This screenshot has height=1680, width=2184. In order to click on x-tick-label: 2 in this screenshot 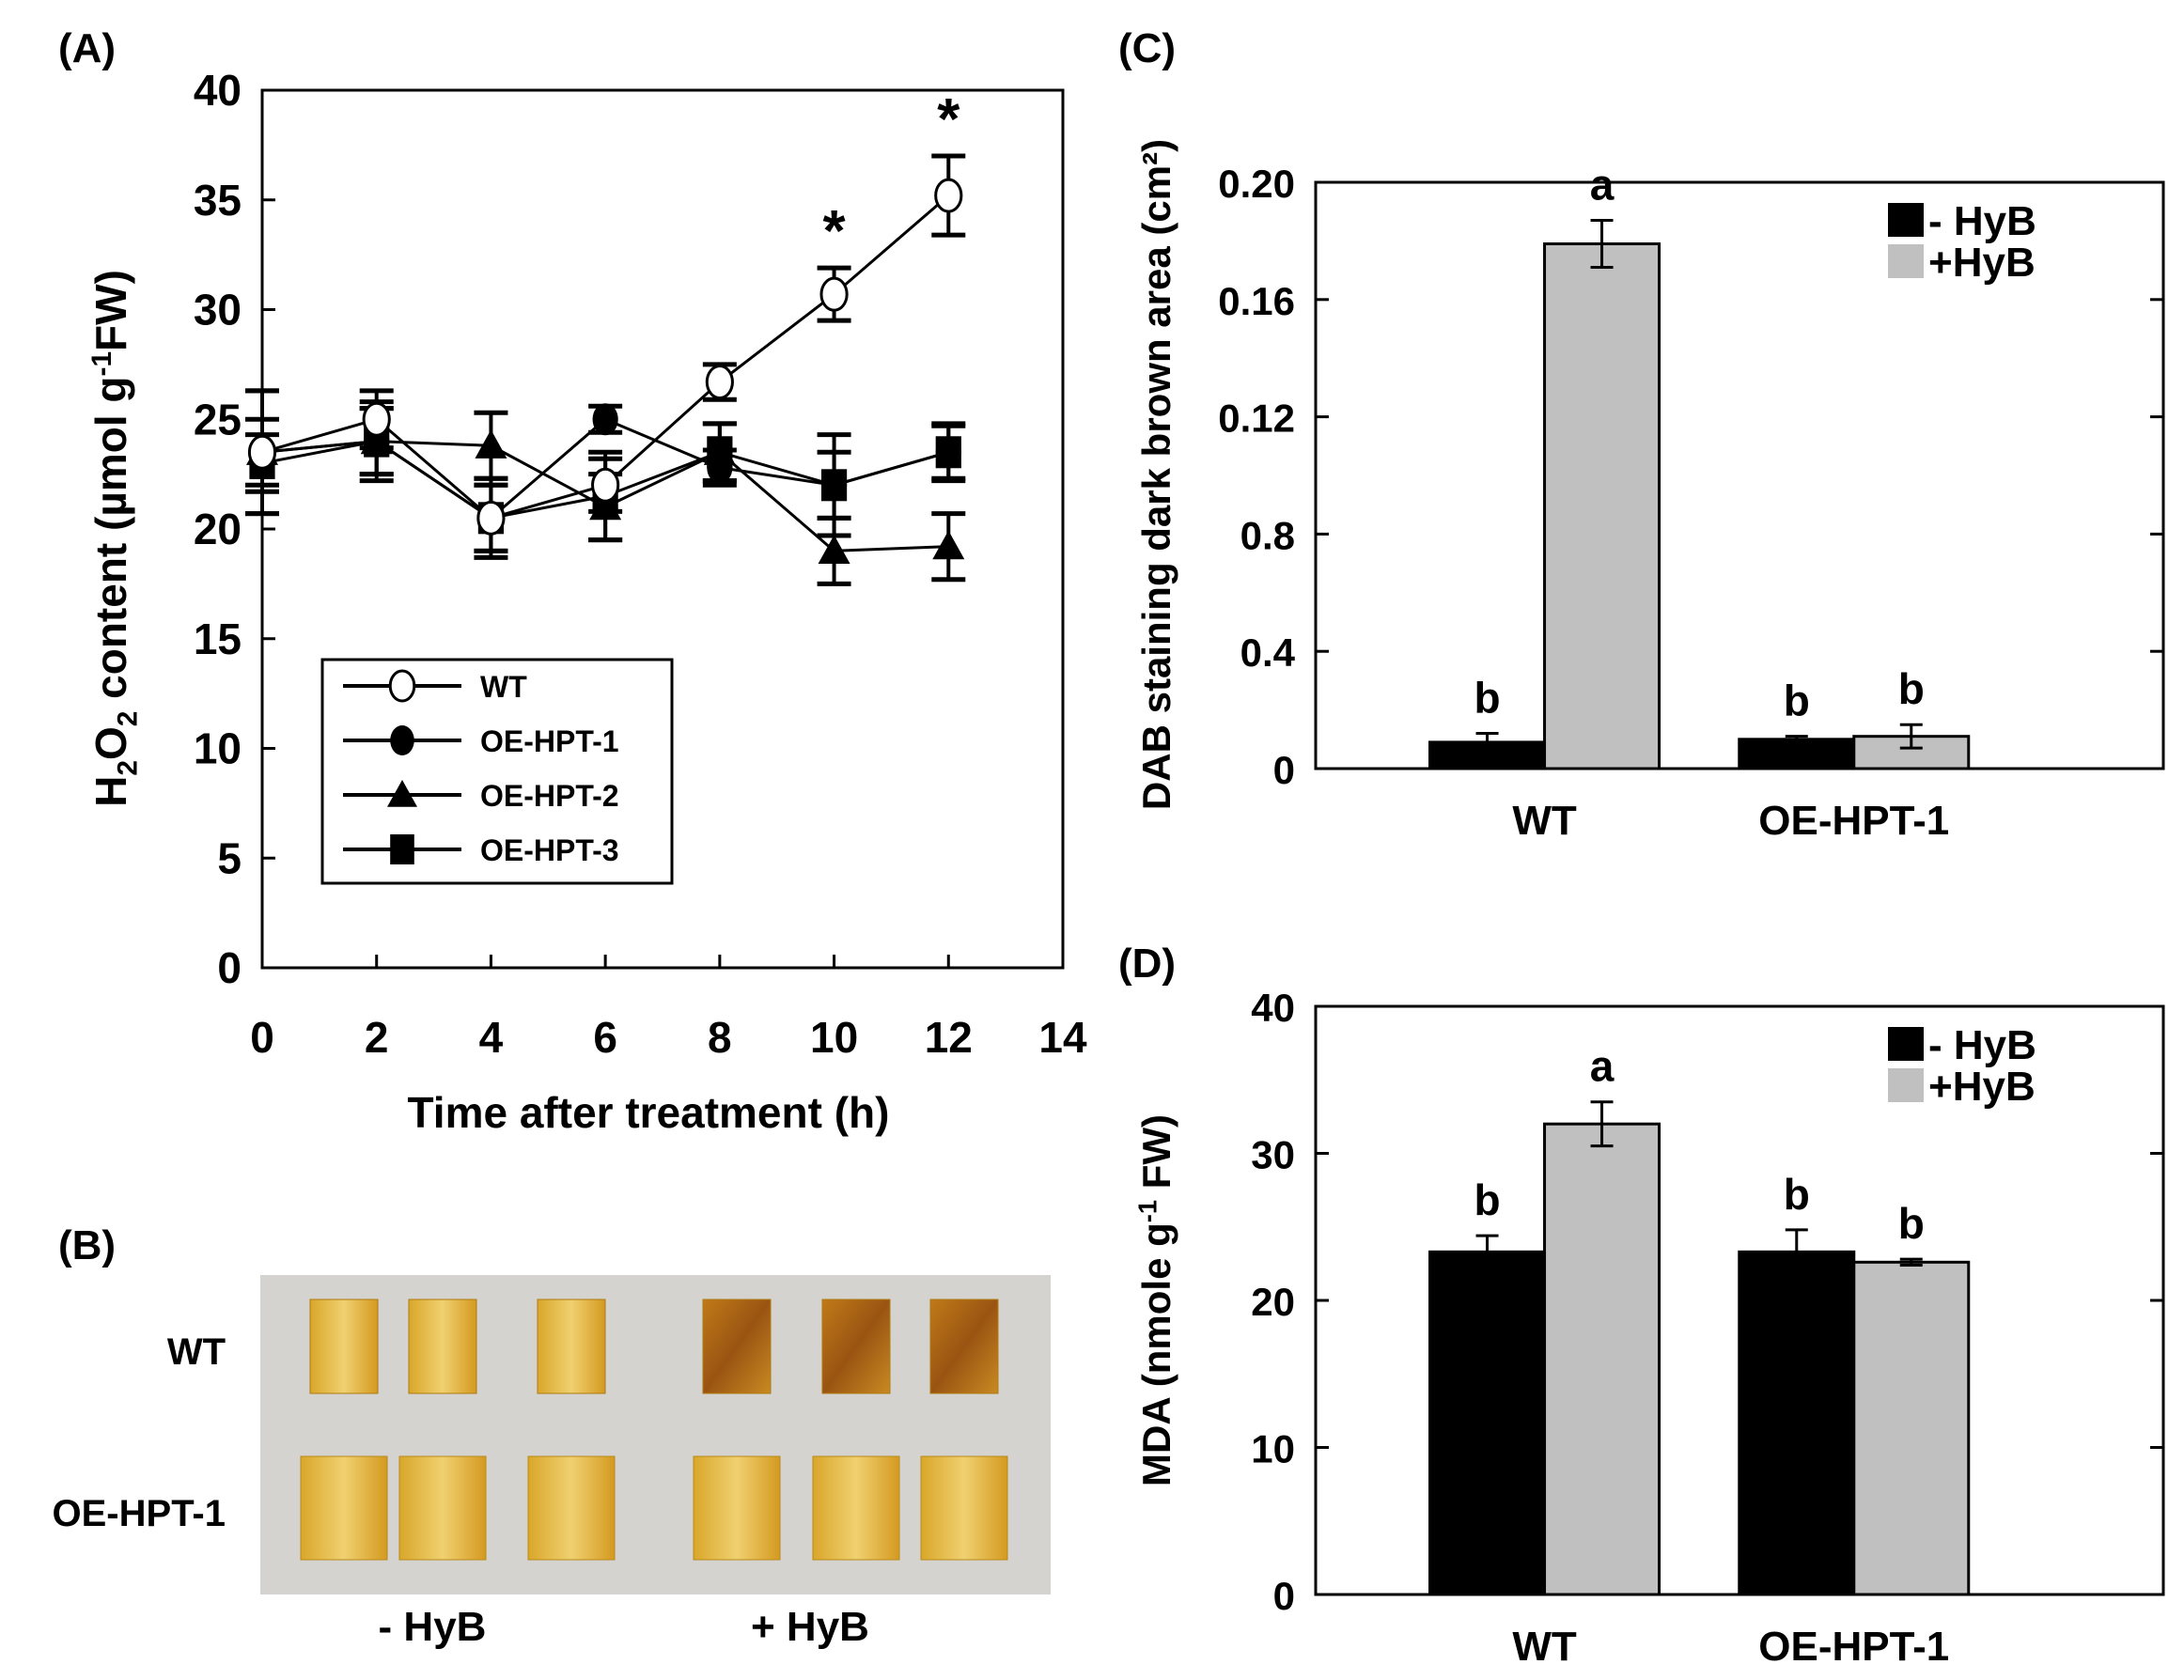, I will do `click(377, 1037)`.